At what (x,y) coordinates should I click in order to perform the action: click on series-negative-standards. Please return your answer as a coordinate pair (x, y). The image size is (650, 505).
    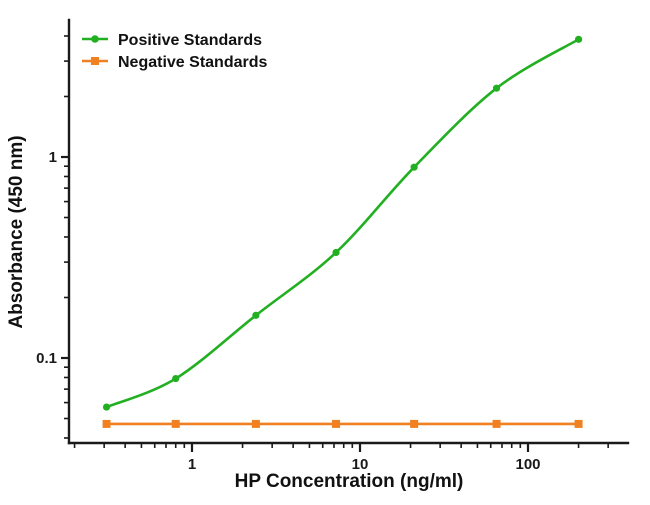
    Looking at the image, I should click on (342, 423).